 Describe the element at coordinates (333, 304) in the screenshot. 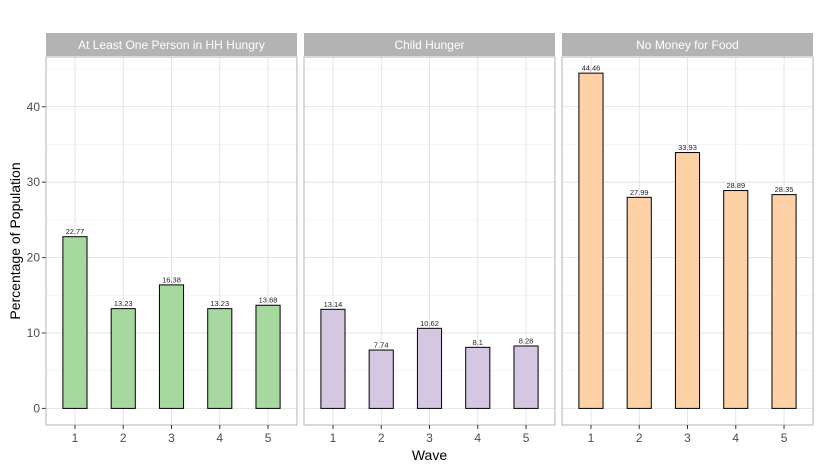

I see `bar-value-label: 13.14` at that location.